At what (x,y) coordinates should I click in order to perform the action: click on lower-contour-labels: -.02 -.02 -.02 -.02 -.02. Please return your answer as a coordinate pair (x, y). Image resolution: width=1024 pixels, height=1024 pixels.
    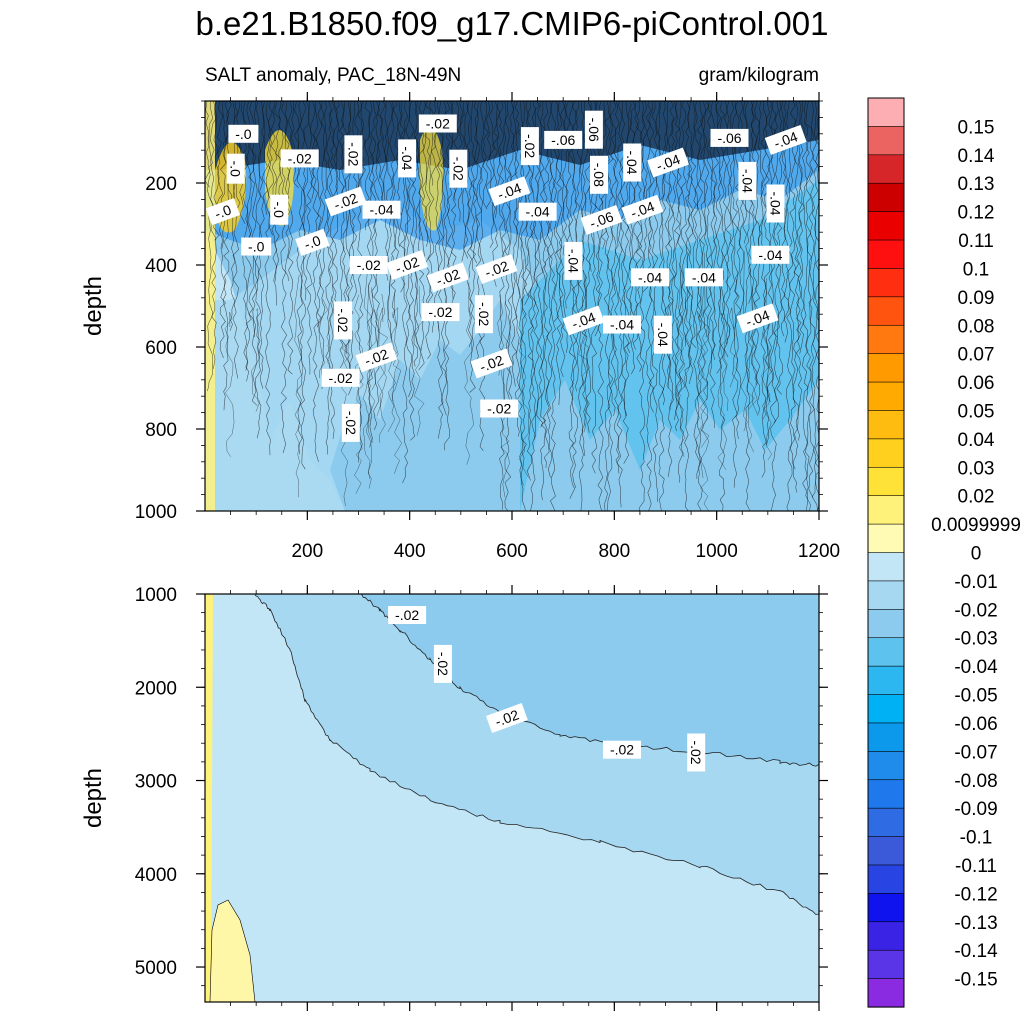
    Looking at the image, I should click on (547, 689).